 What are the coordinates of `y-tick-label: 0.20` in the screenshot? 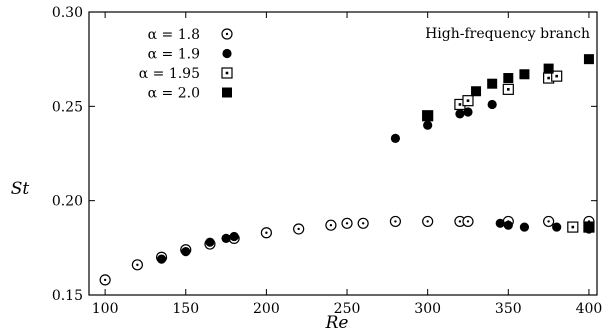 It's located at (67, 202).